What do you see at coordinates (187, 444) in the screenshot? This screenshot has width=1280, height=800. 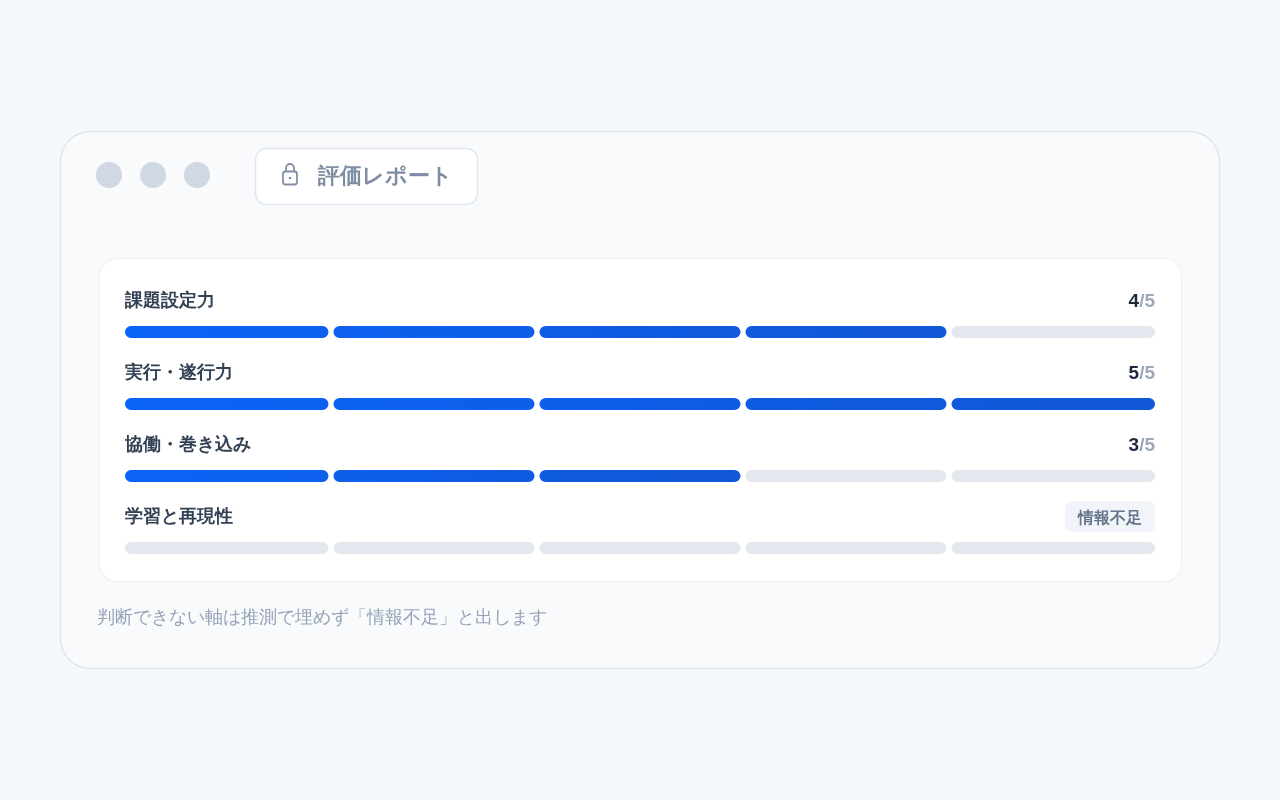 I see `y-tick-label: 協働・巻き込み` at bounding box center [187, 444].